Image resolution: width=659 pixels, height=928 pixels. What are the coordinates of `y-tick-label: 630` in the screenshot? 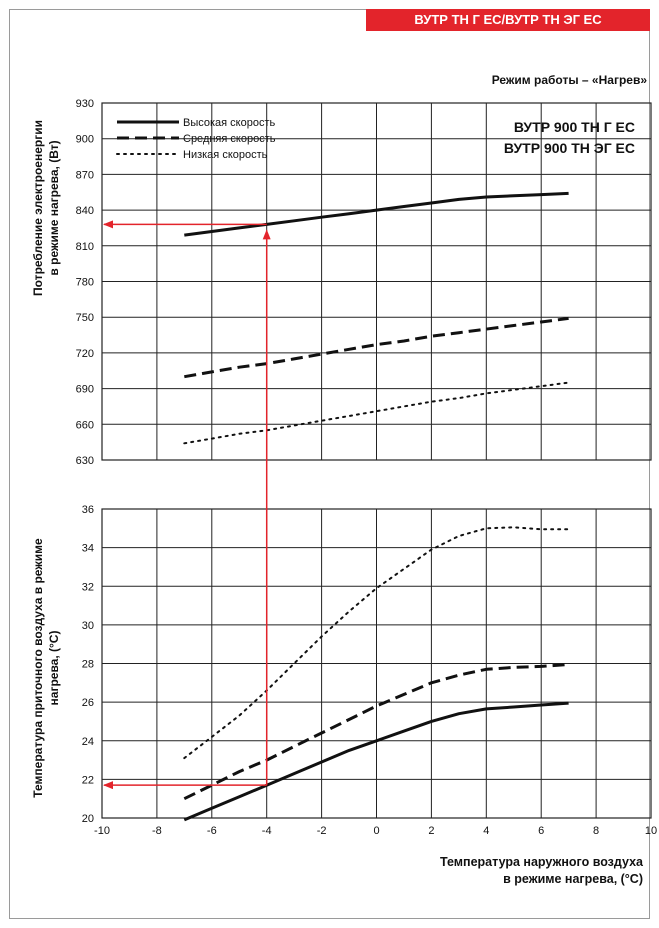 It's located at (85, 461).